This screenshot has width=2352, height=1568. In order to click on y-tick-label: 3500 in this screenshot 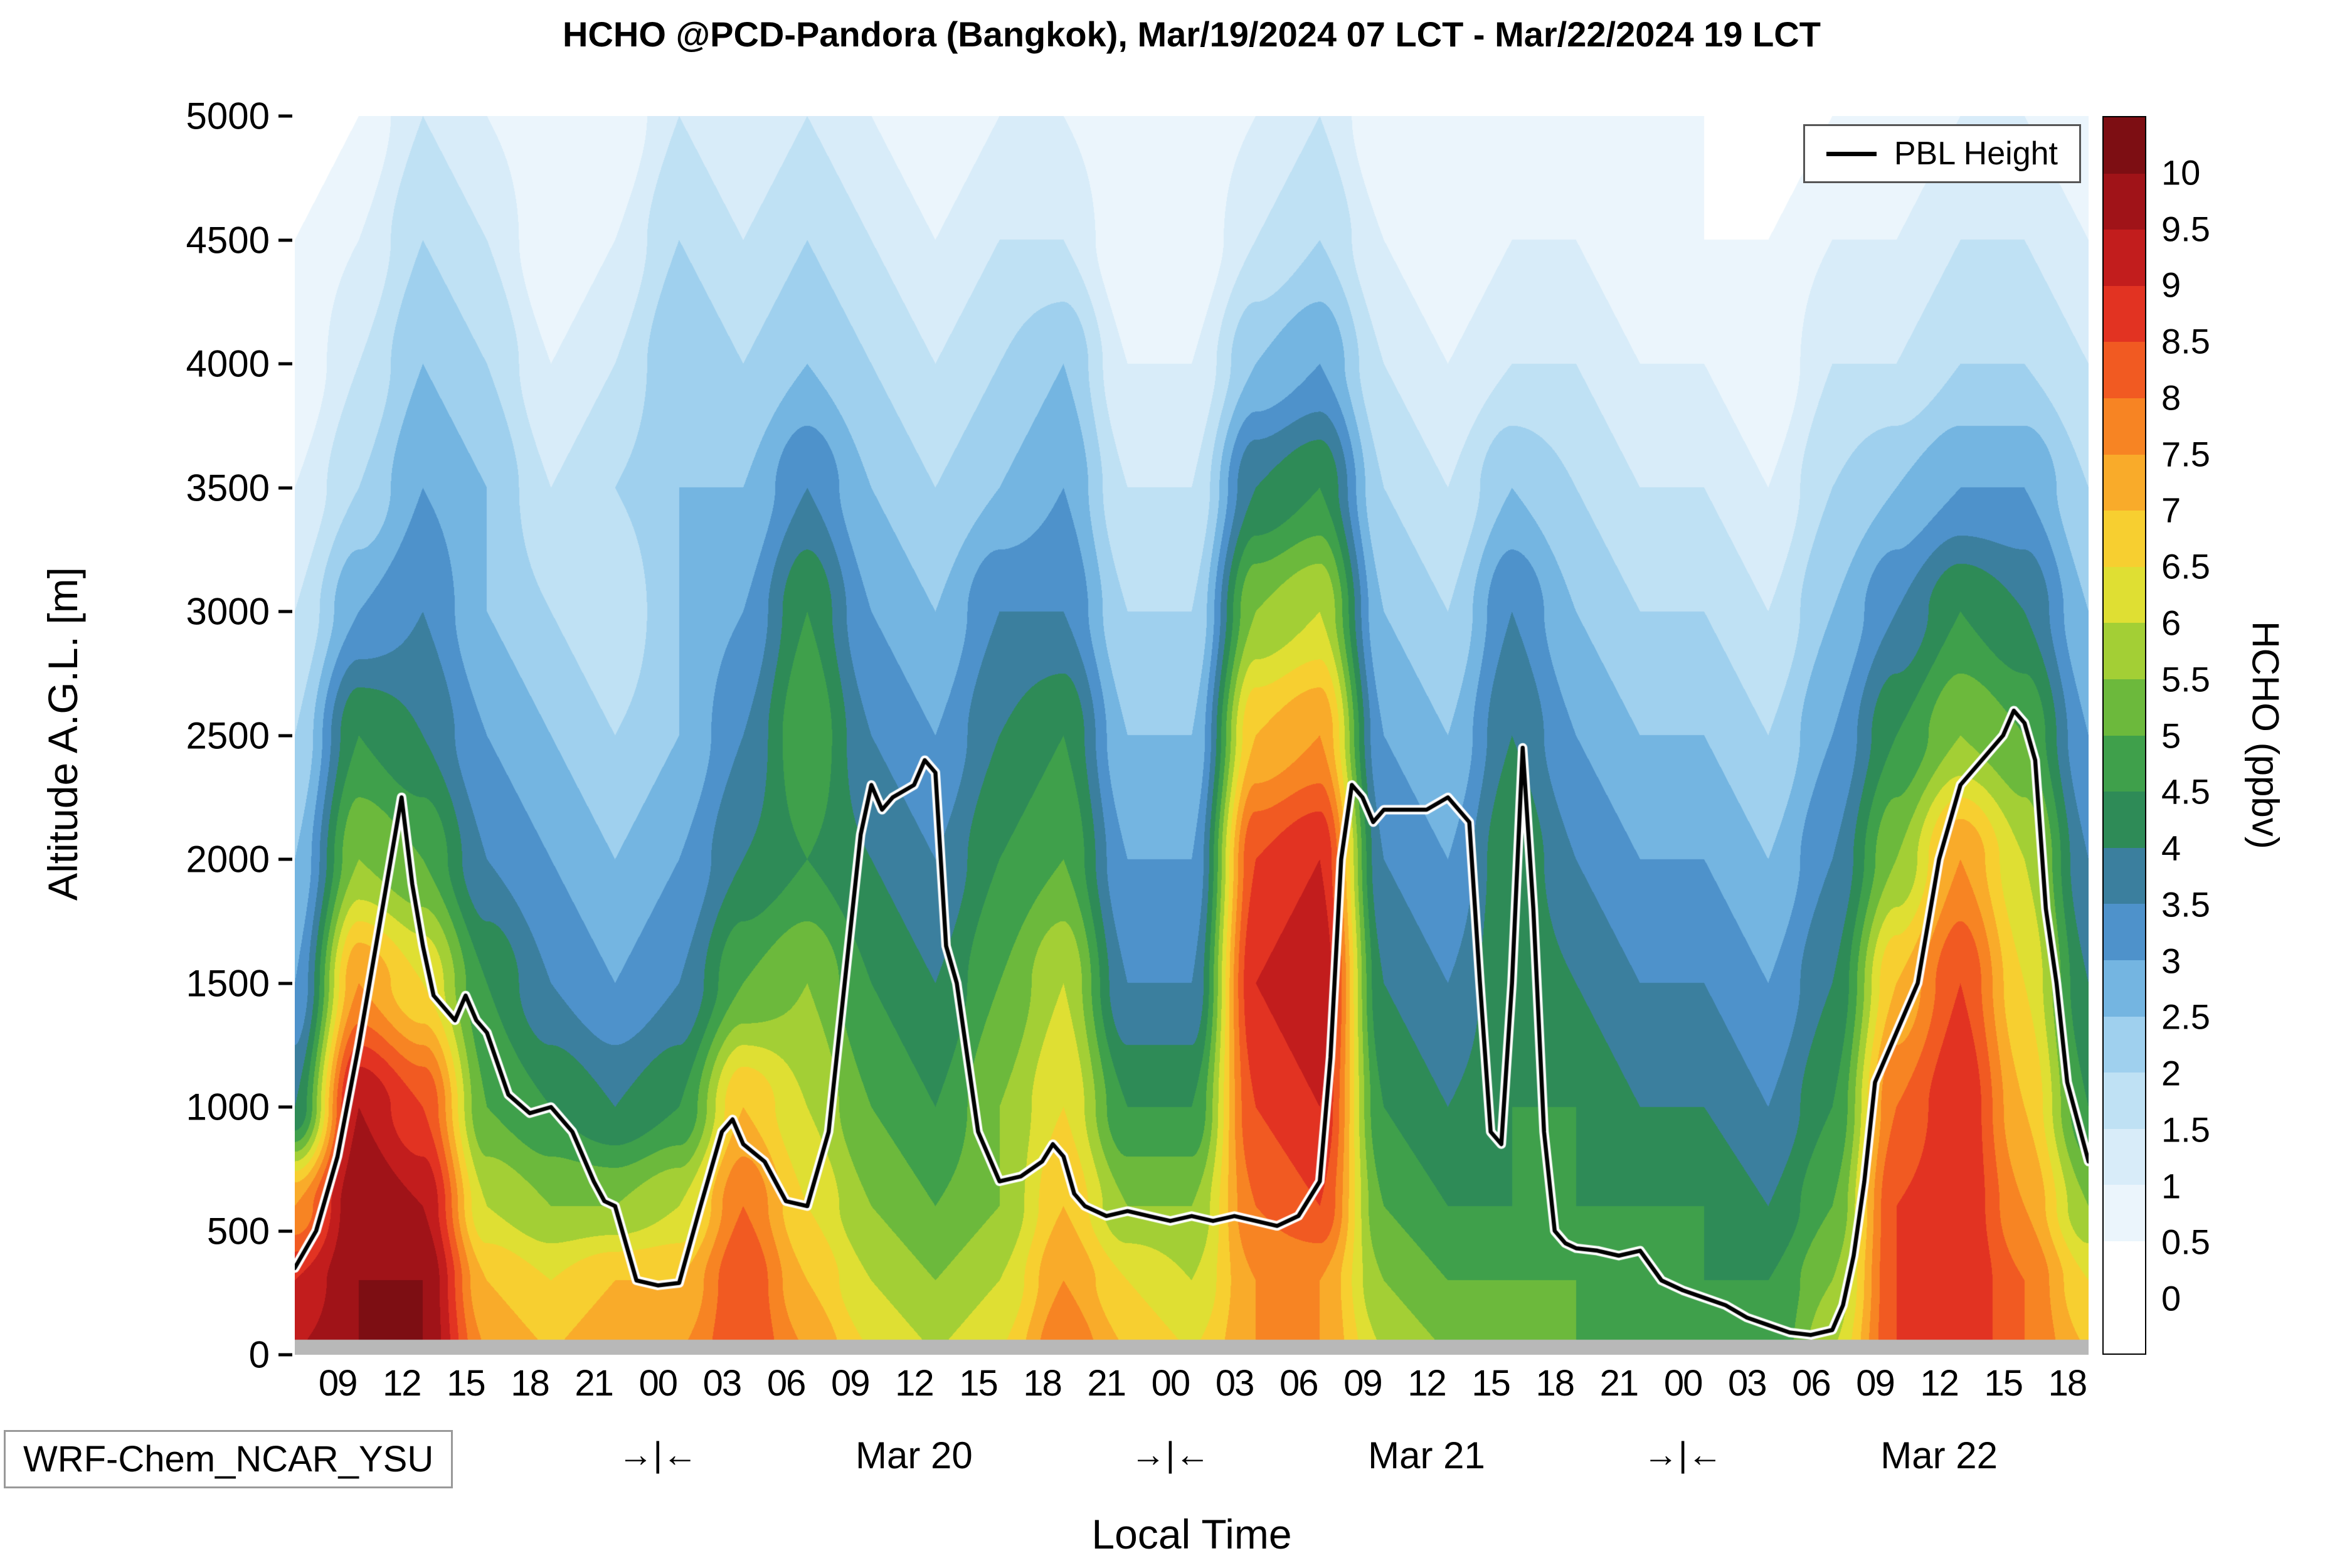, I will do `click(228, 488)`.